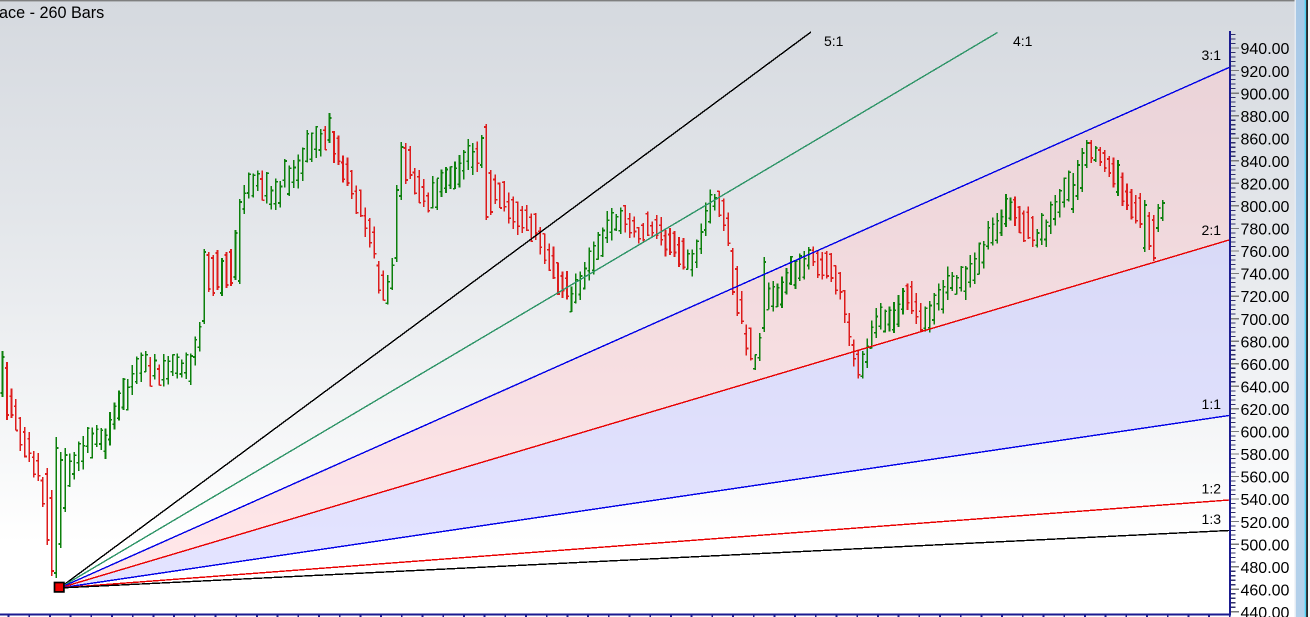 This screenshot has width=1310, height=617. I want to click on svg-text: 800.00, so click(1265, 207).